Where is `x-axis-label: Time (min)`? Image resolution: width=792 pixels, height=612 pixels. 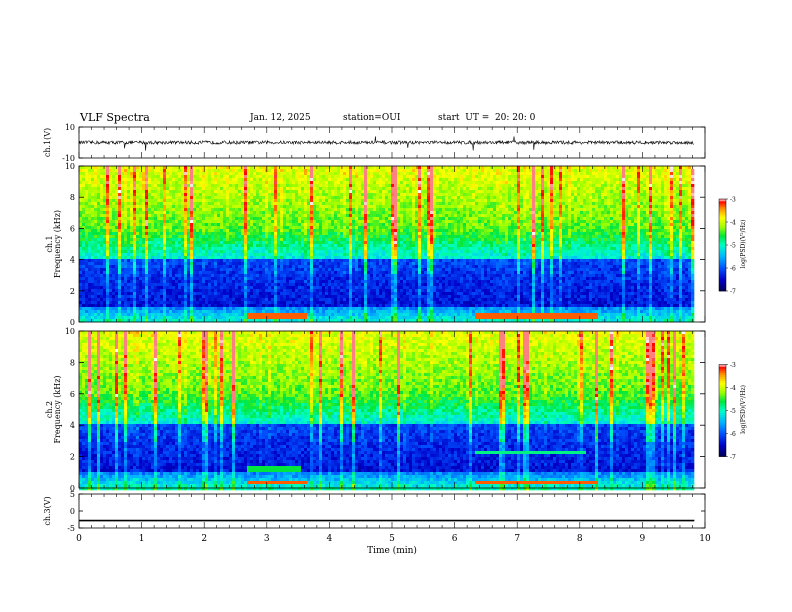
x-axis-label: Time (min) is located at coordinates (392, 550).